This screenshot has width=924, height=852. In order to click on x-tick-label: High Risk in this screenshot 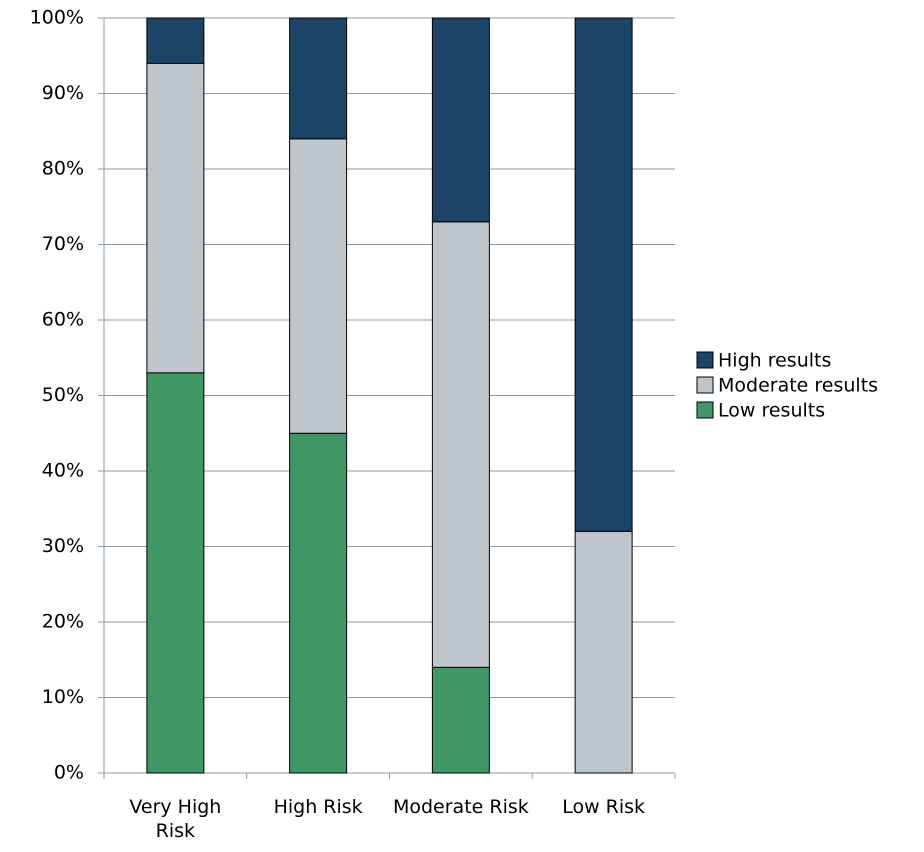, I will do `click(318, 807)`.